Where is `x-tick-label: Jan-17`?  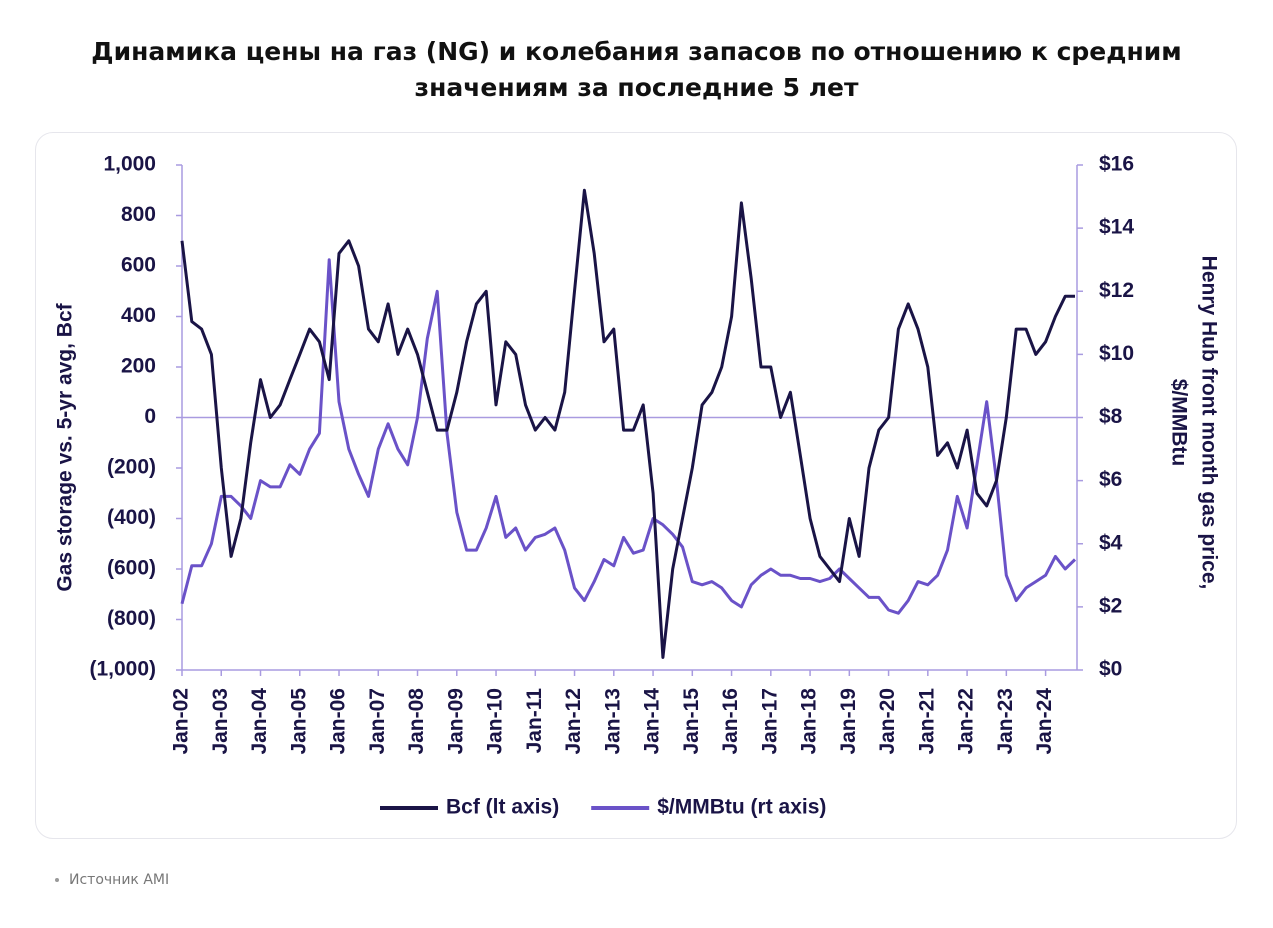 x-tick-label: Jan-17 is located at coordinates (769, 721).